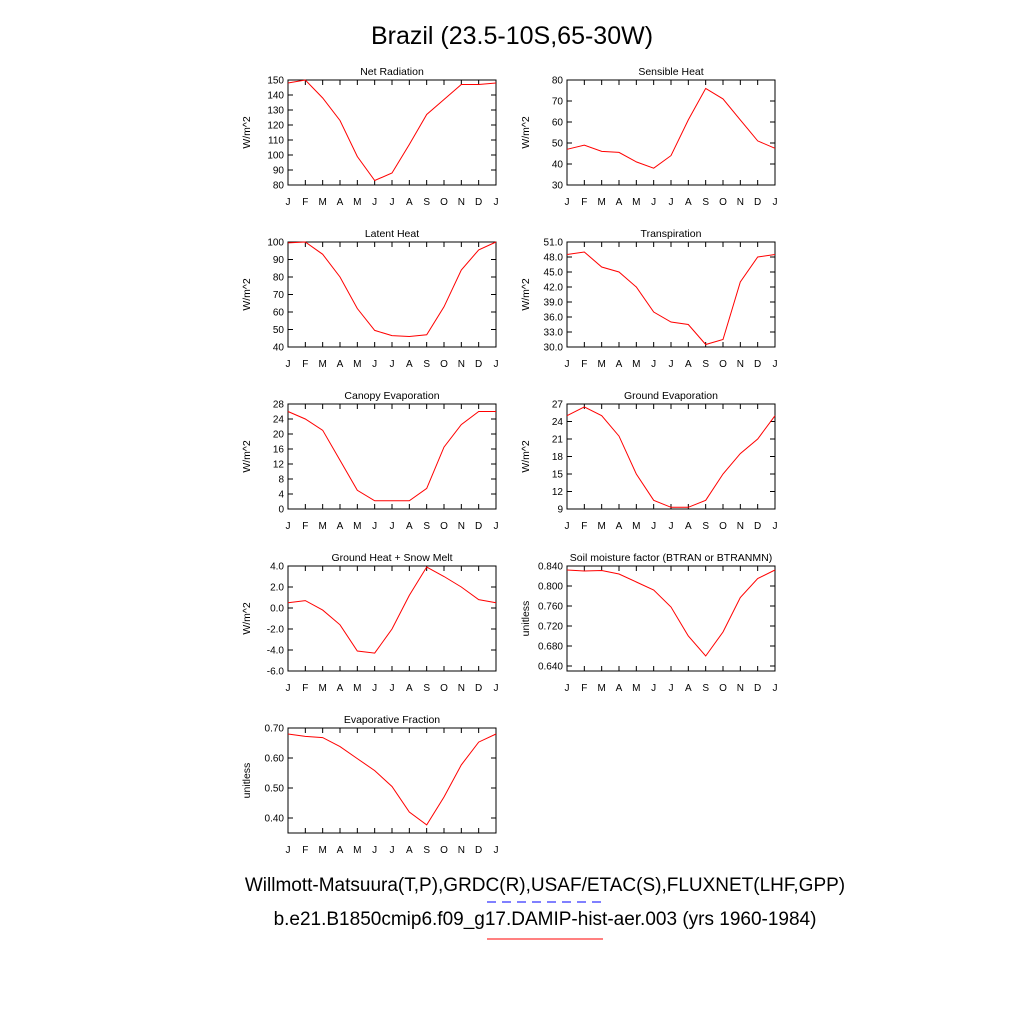 The height and width of the screenshot is (1024, 1024). I want to click on y-tick-label: -2.0, so click(276, 630).